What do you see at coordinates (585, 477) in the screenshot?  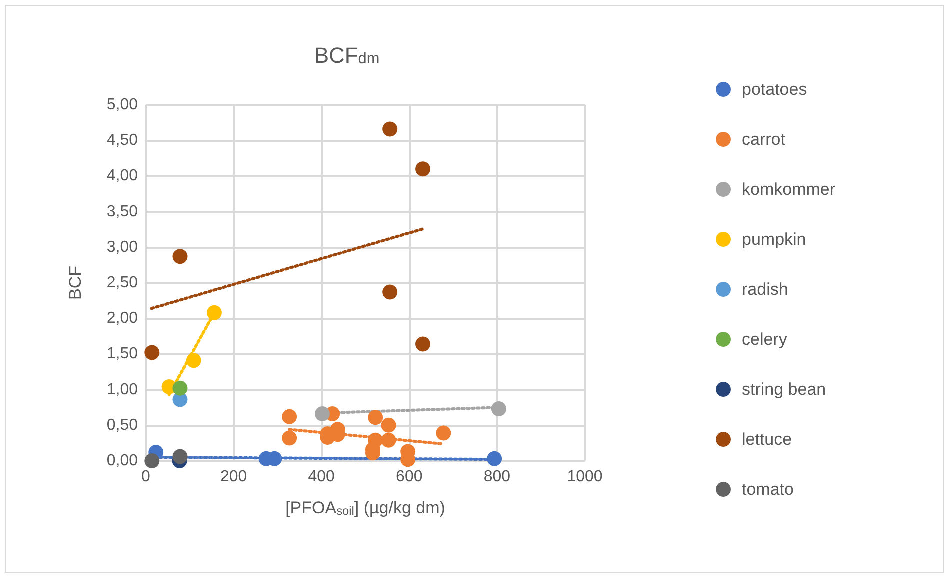 I see `x-tick-label: 1000` at bounding box center [585, 477].